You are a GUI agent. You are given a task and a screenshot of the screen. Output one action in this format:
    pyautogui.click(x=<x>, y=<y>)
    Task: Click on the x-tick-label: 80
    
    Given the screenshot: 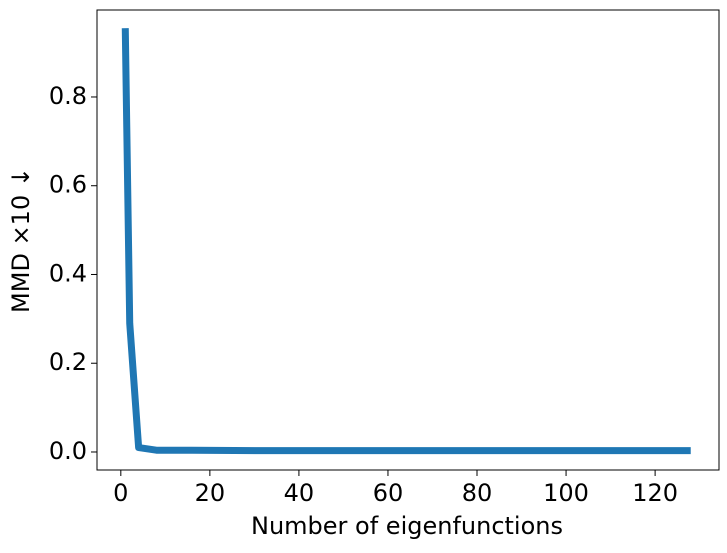 What is the action you would take?
    pyautogui.click(x=477, y=493)
    